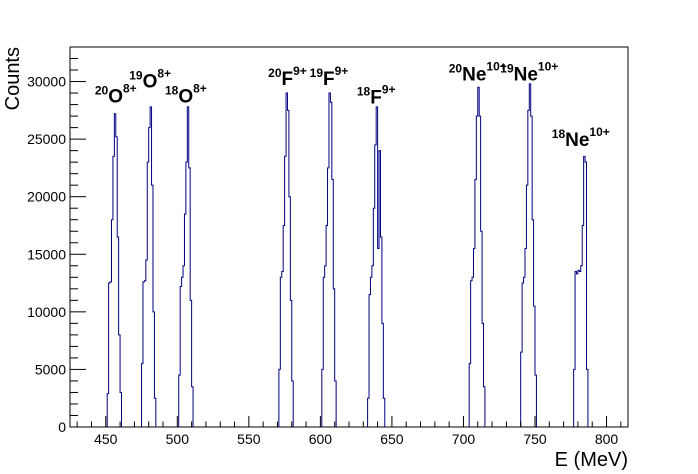 The width and height of the screenshot is (698, 474). I want to click on y-tick-label: 10000, so click(46, 312).